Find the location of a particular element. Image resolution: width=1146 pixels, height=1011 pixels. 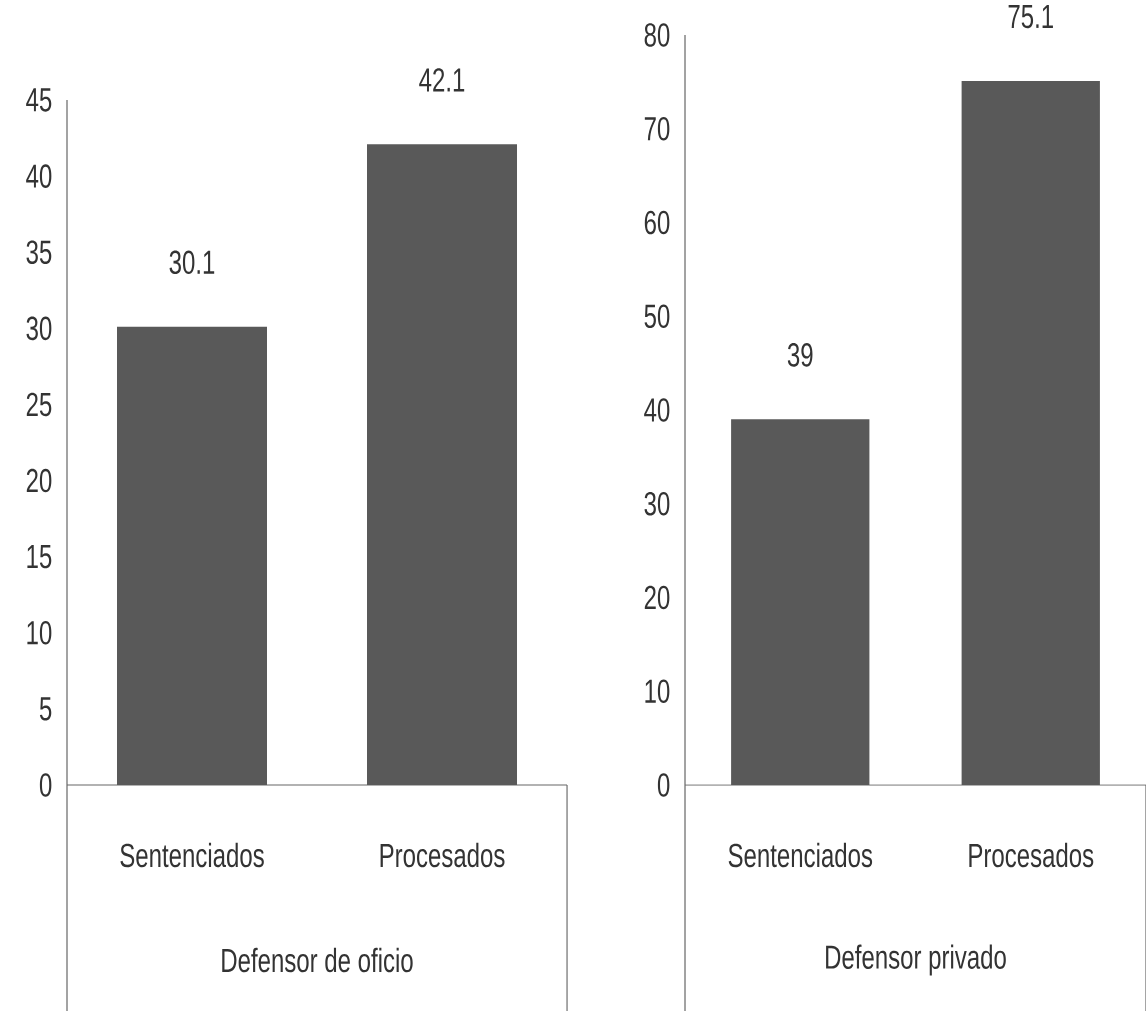

data-label: 39 is located at coordinates (800, 355).